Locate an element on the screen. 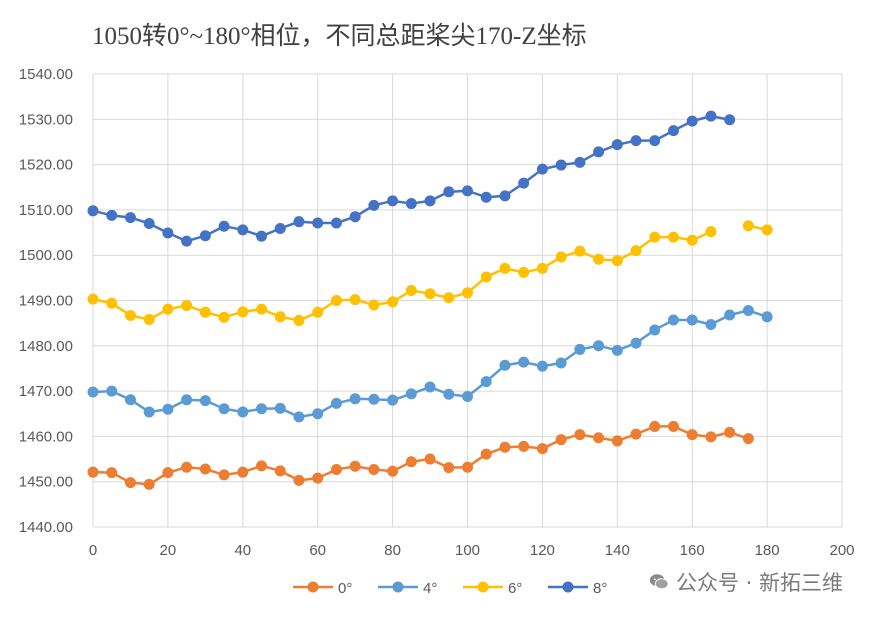 This screenshot has width=869, height=617. legend-item: 6° is located at coordinates (492, 588).